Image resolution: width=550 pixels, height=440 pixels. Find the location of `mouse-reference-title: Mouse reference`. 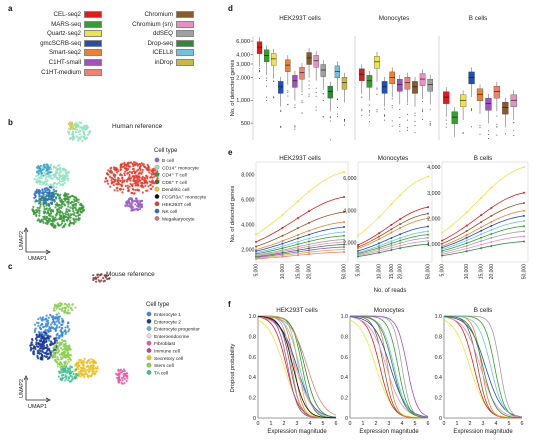

mouse-reference-title: Mouse reference is located at coordinates (130, 274).